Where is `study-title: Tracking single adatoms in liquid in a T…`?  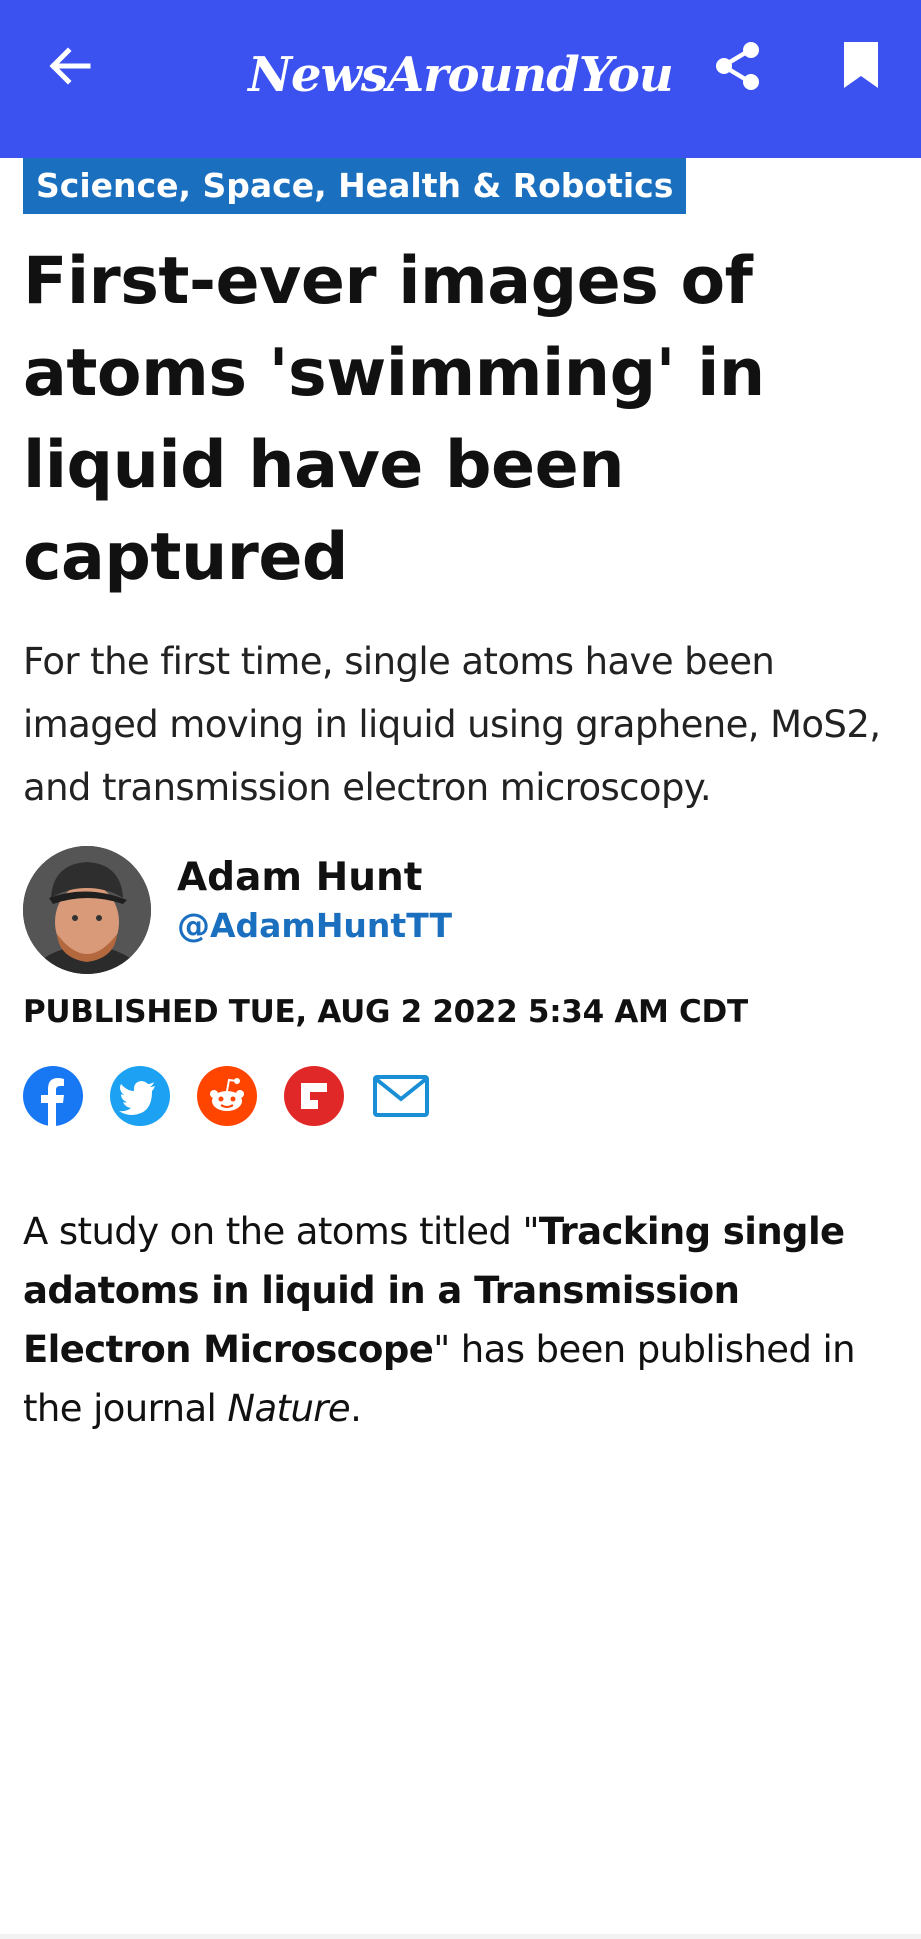 study-title: Tracking single adatoms in liquid in a T… is located at coordinates (434, 1290).